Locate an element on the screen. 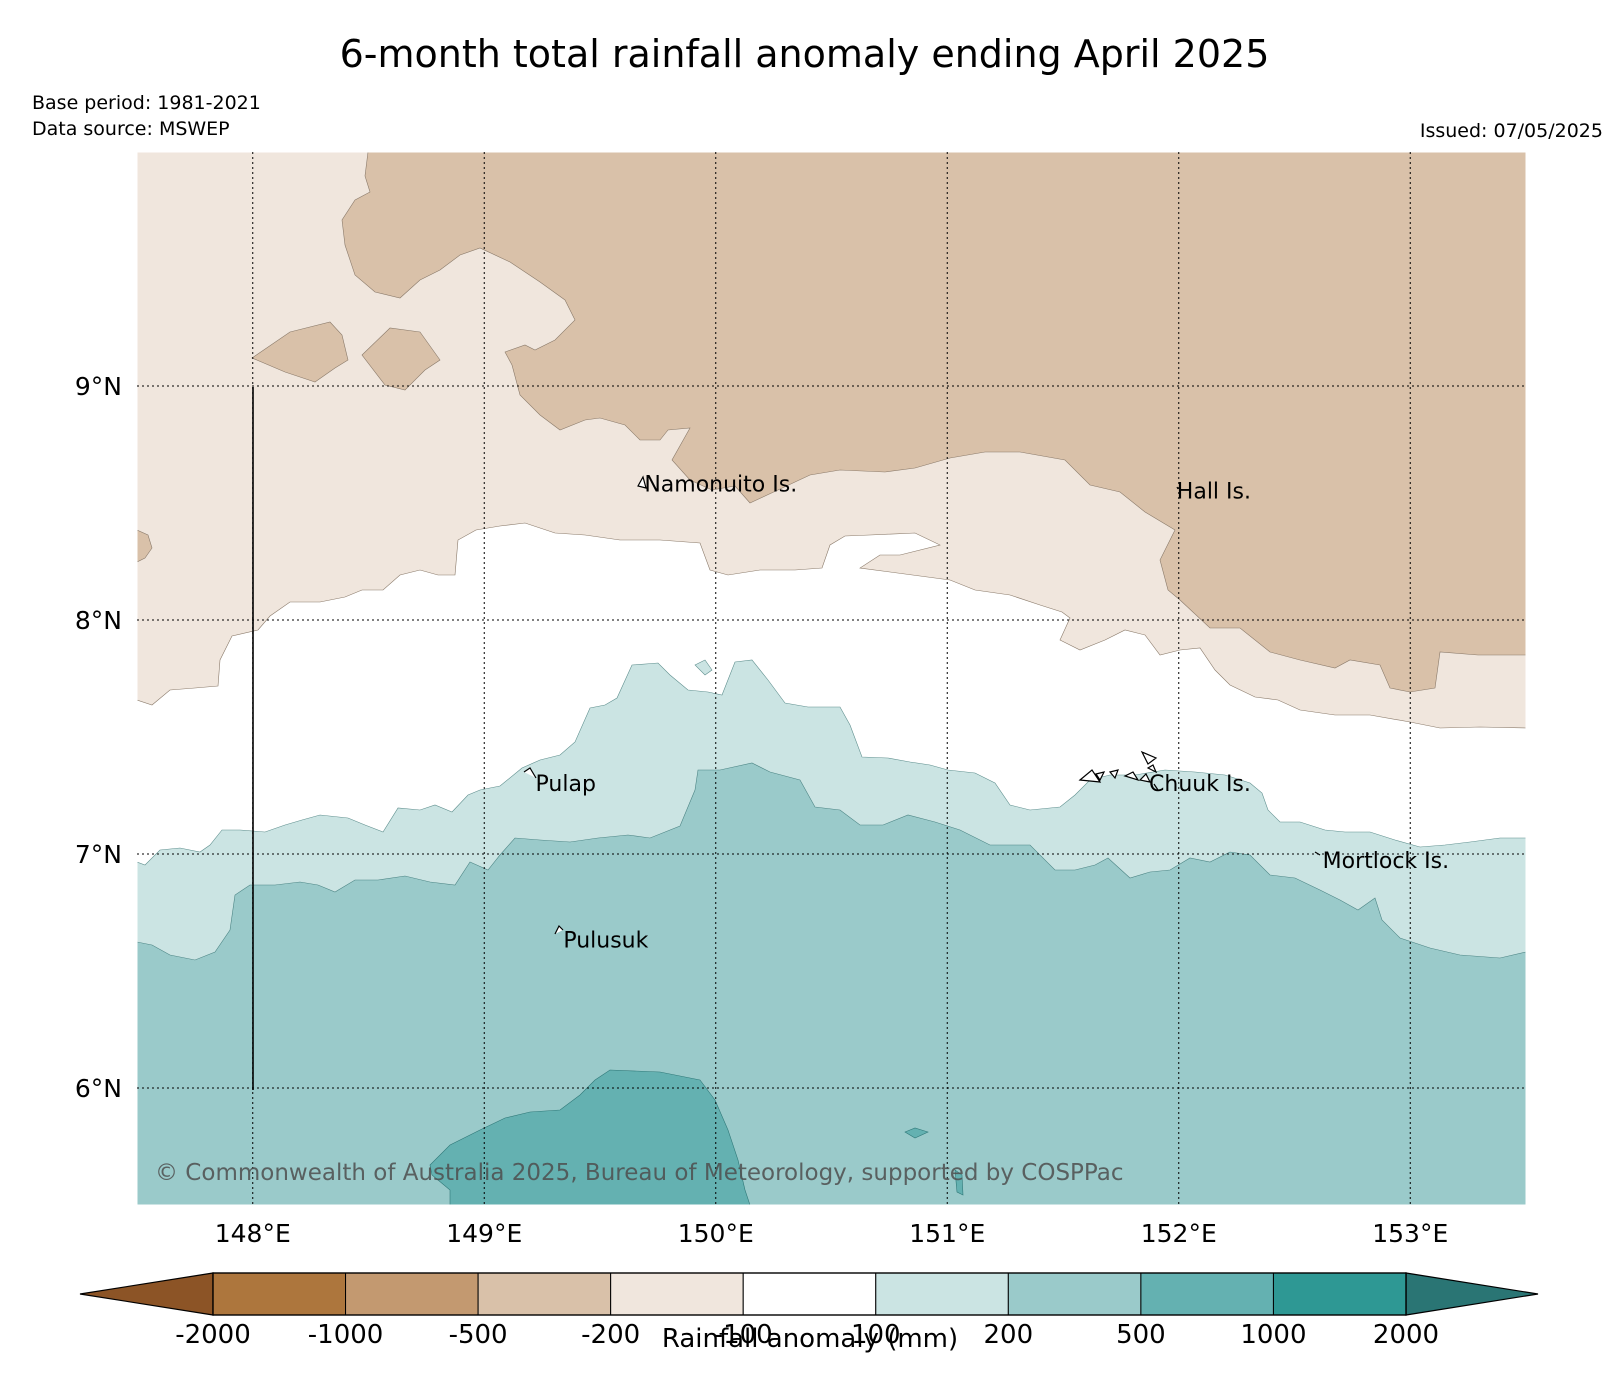 Image resolution: width=1609 pixels, height=1380 pixels. colorbar-tick-label: 100 is located at coordinates (876, 1335).